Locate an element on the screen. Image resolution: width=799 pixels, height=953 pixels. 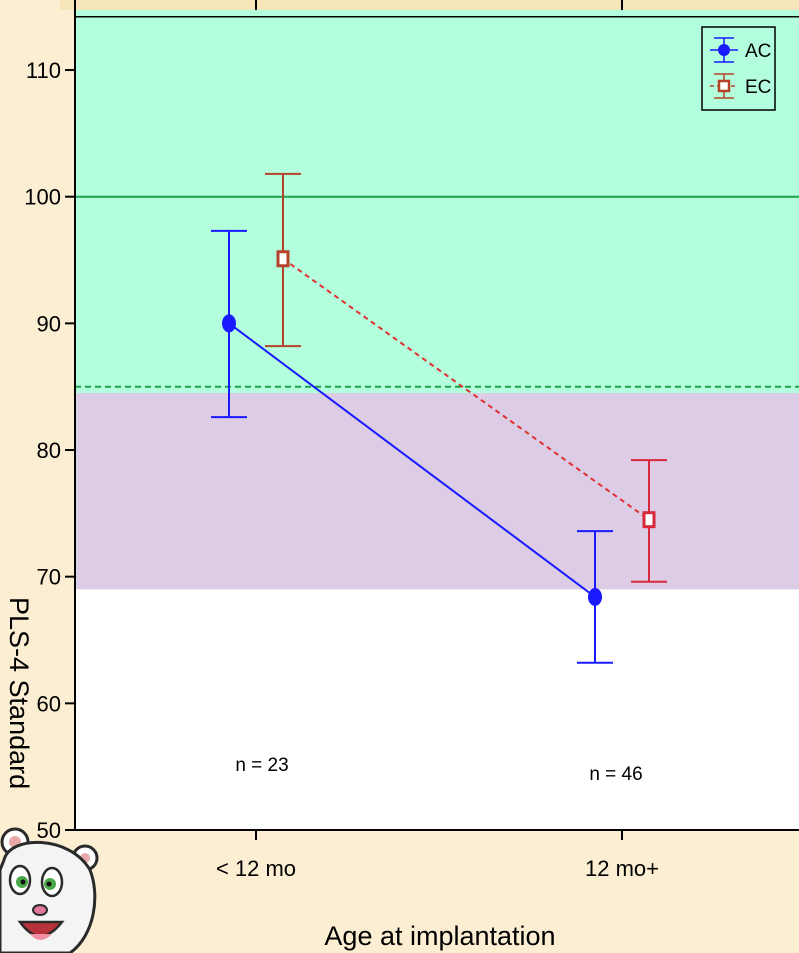
legend-label-ec: EC is located at coordinates (758, 87).